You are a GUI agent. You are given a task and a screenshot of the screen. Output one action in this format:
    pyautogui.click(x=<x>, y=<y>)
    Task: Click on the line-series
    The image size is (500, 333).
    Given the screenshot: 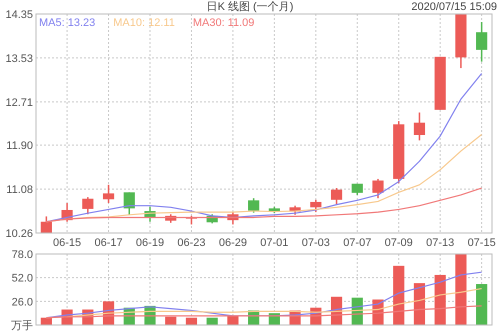 What is the action you would take?
    pyautogui.click(x=264, y=311)
    